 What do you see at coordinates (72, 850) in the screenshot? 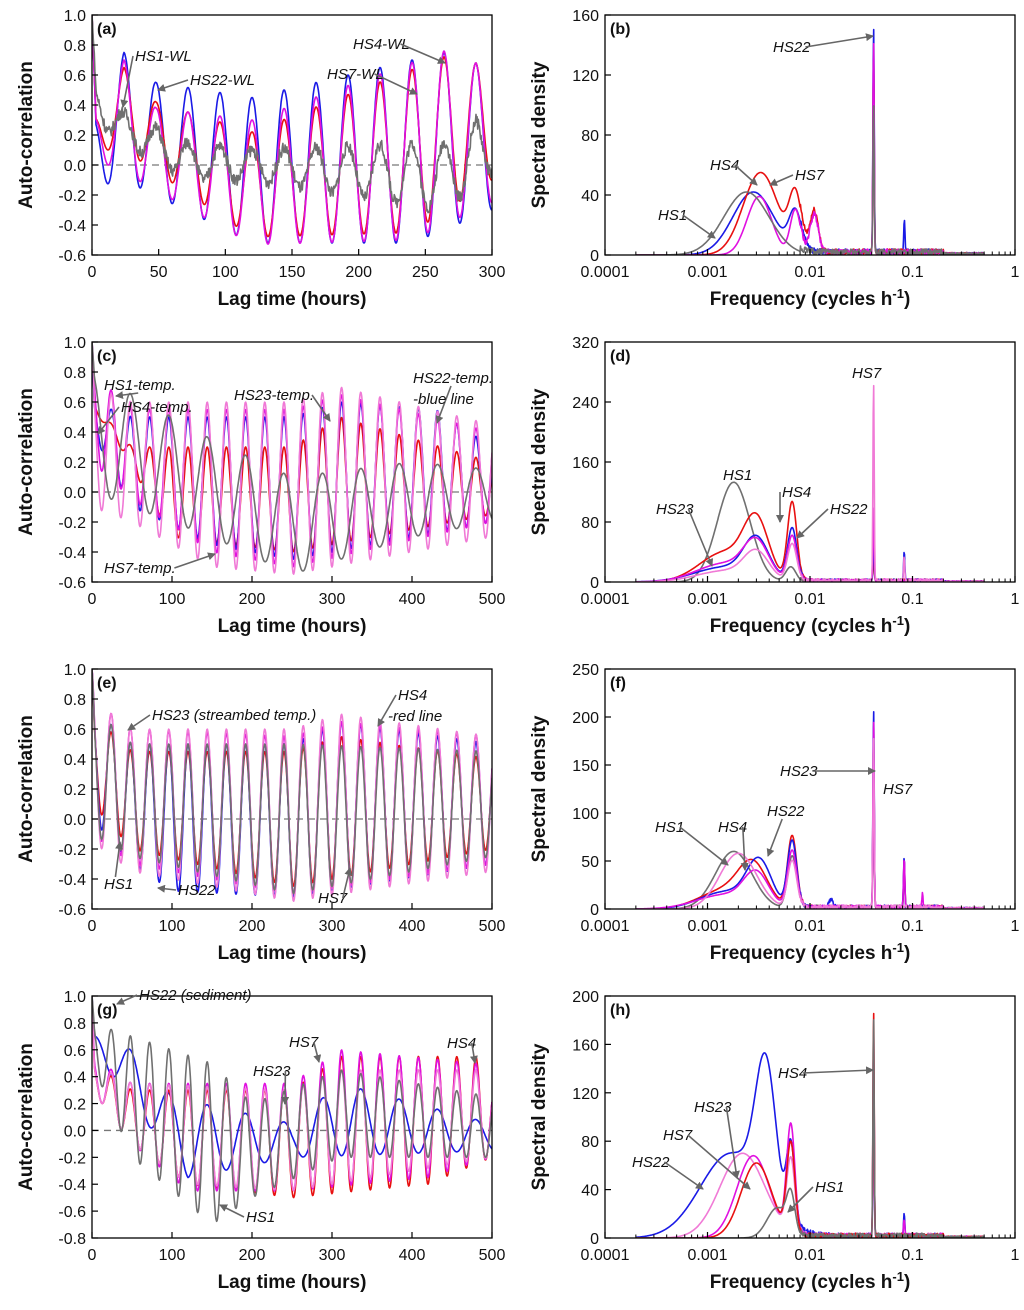
I see `chart-e-ytick-label: -0.2` at bounding box center [72, 850].